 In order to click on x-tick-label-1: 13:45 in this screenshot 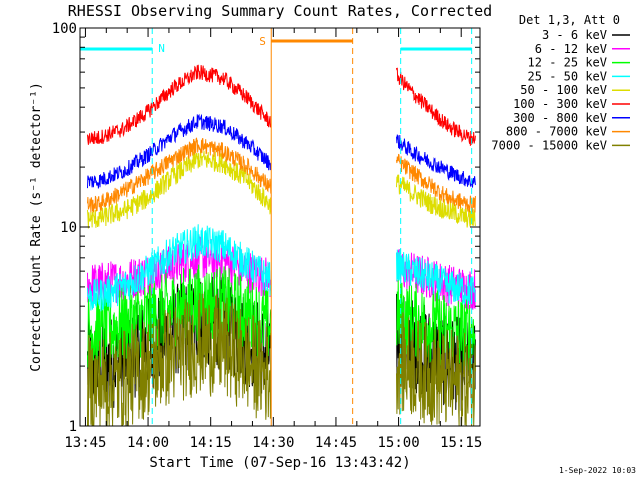, I will do `click(85, 443)`.